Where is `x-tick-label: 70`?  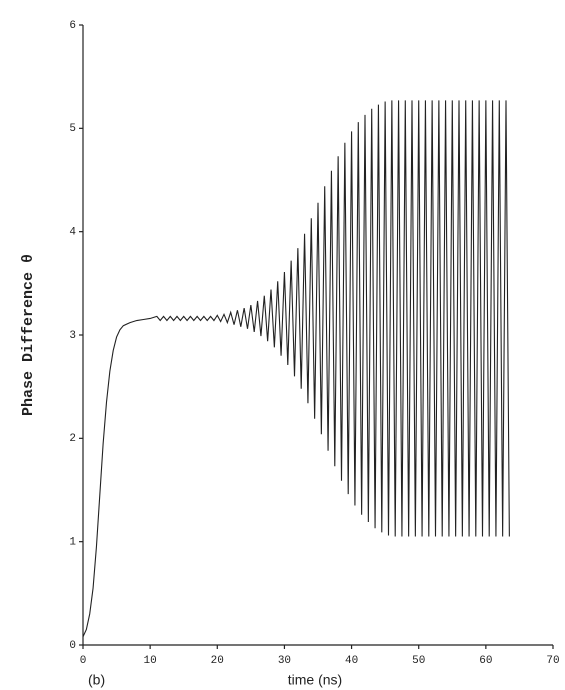 x-tick-label: 70 is located at coordinates (552, 661).